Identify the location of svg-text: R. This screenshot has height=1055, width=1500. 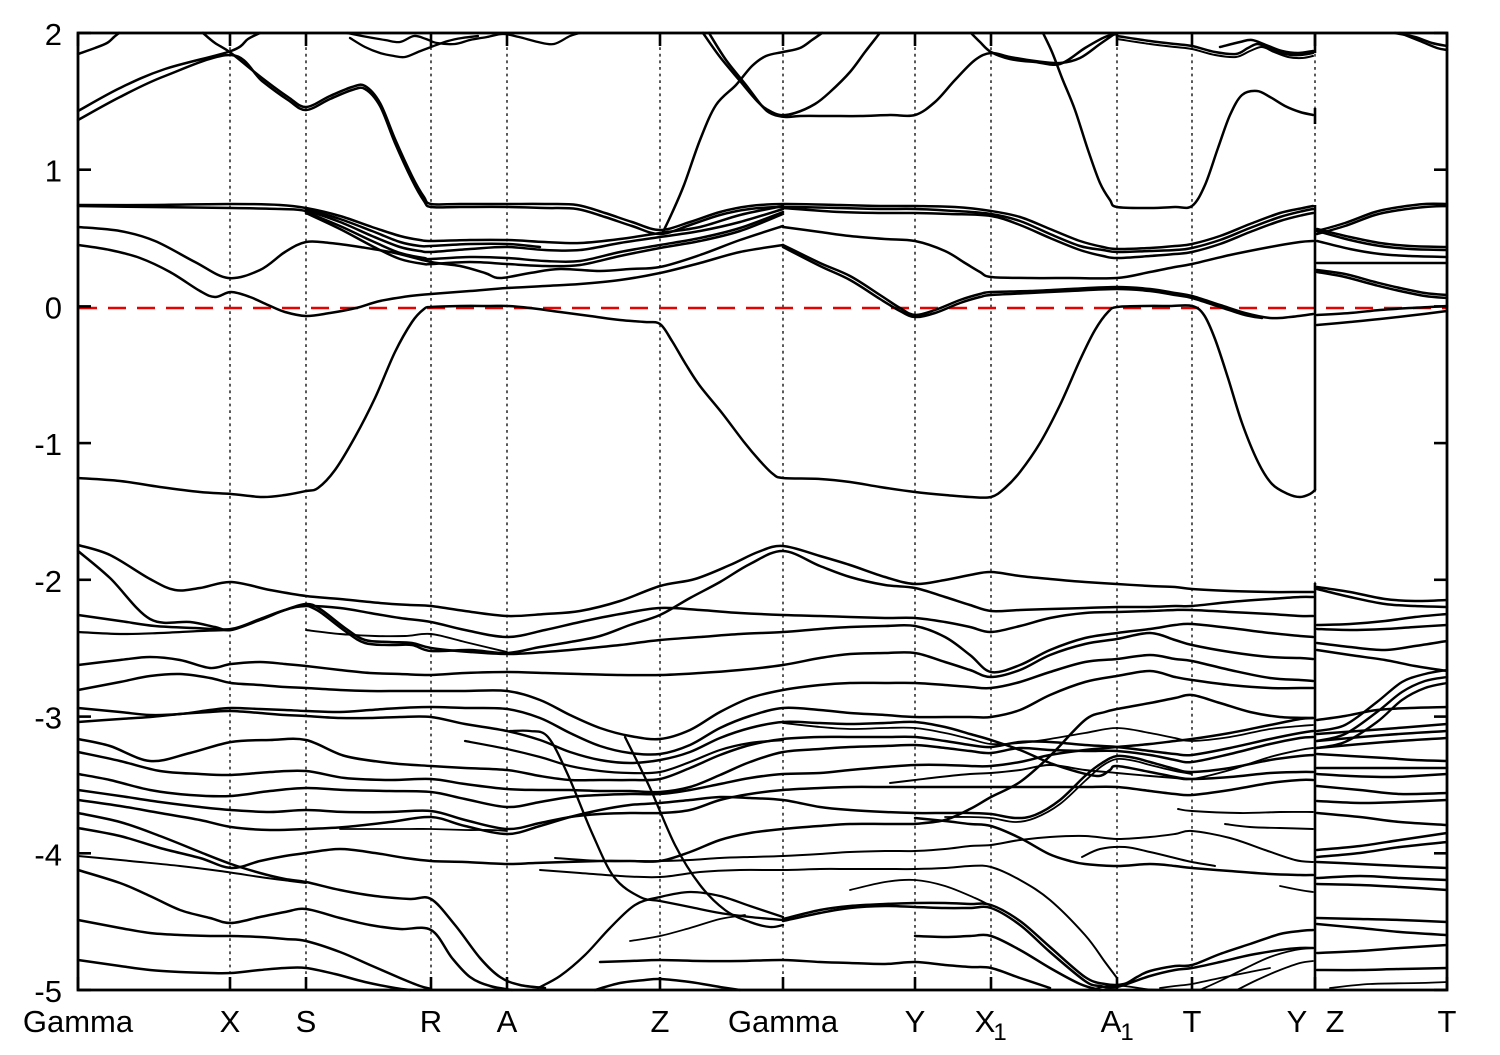
(431, 1021).